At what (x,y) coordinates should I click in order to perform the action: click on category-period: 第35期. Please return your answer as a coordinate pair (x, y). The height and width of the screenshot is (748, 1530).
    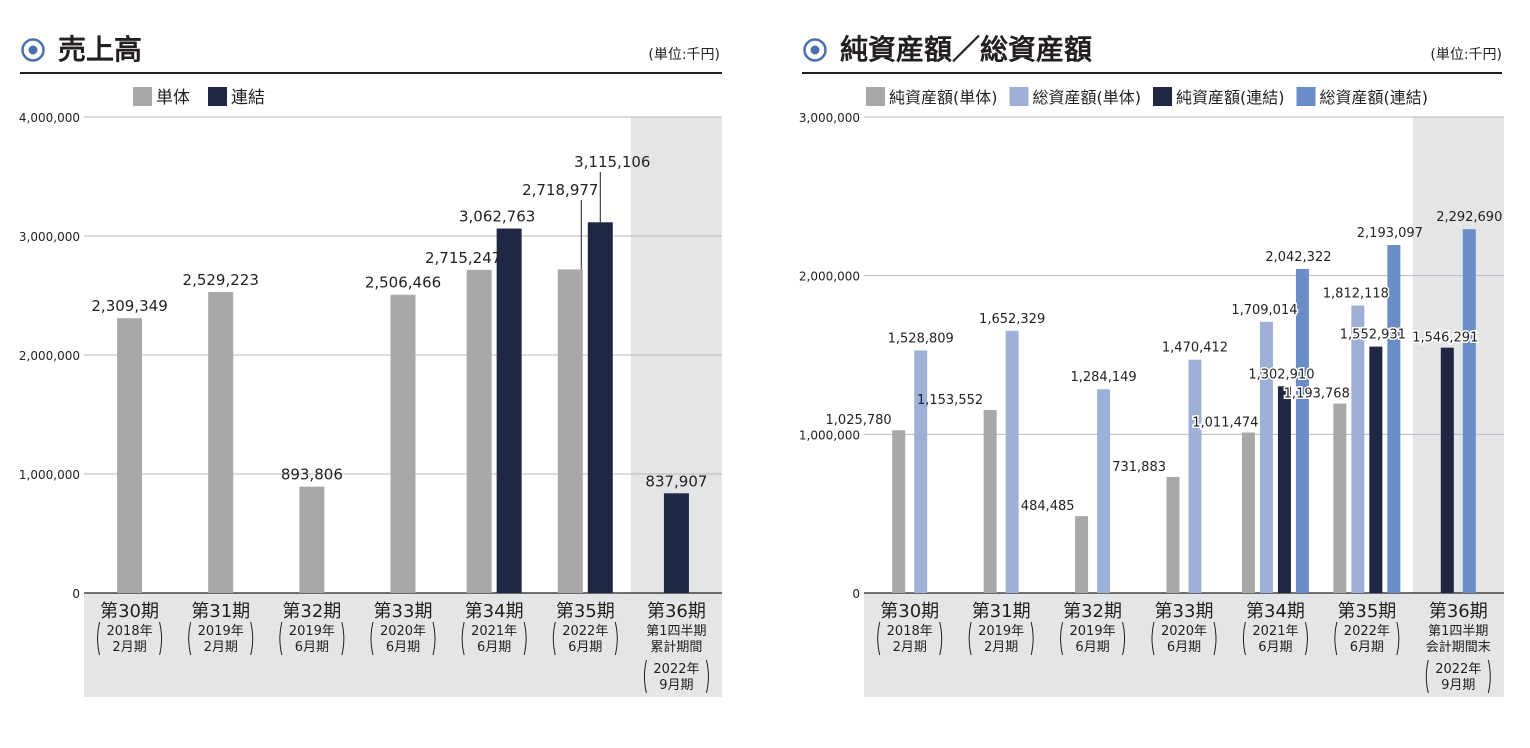
    Looking at the image, I should click on (1366, 611).